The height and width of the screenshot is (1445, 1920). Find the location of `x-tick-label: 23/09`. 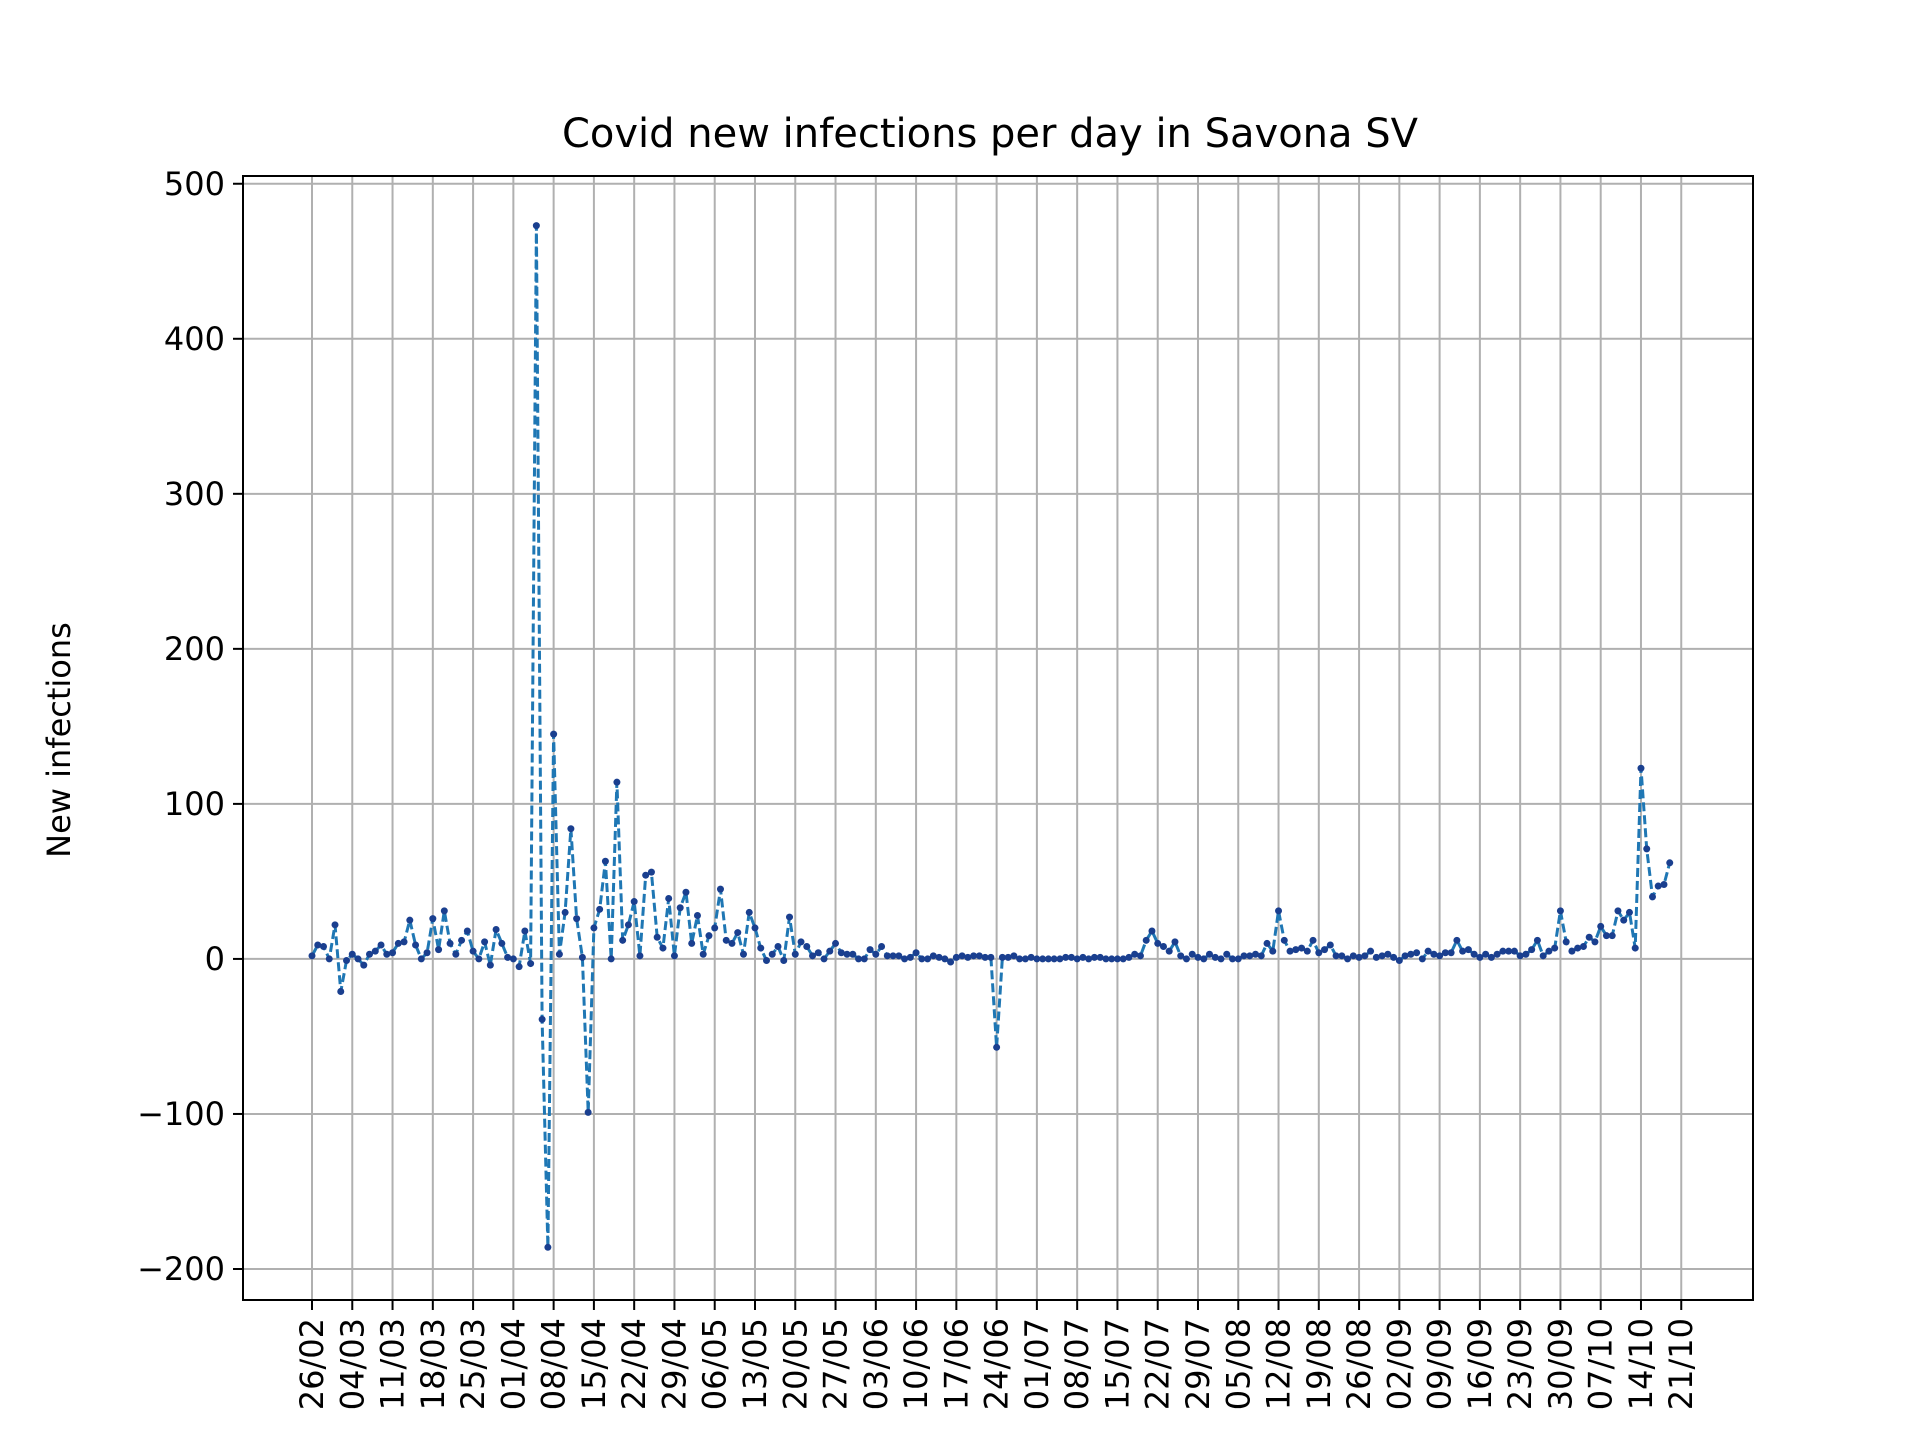

x-tick-label: 23/09 is located at coordinates (1520, 1364).